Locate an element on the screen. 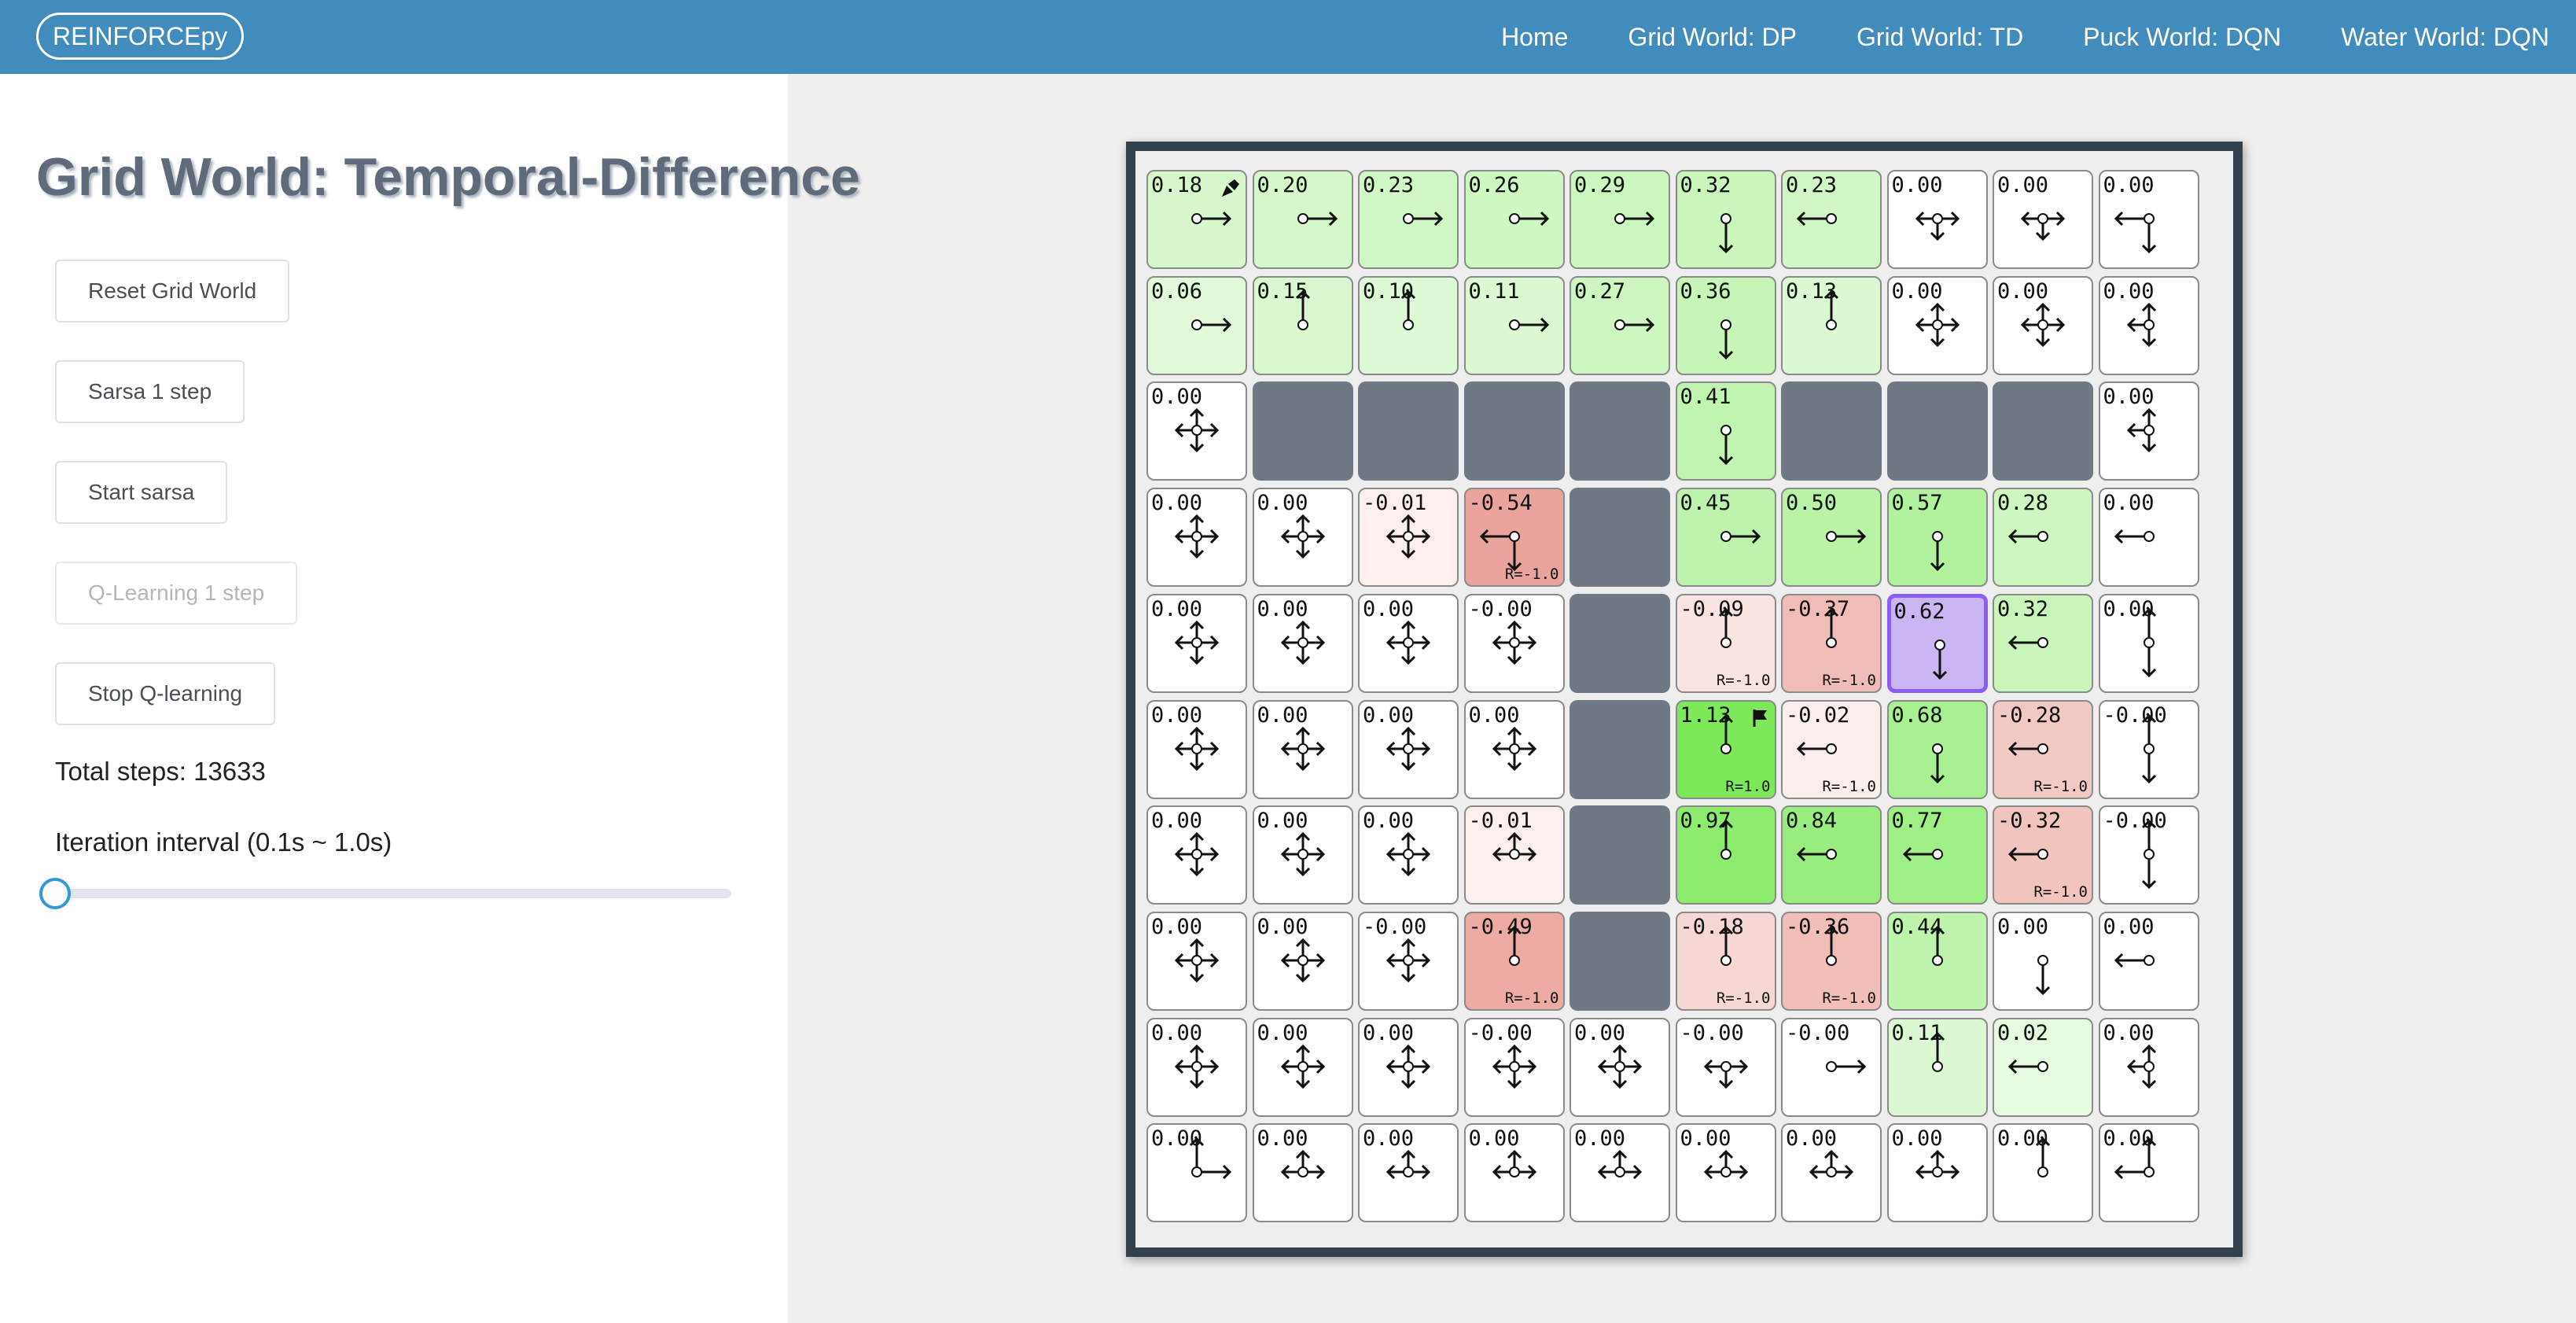 This screenshot has width=2576, height=1323. grid-cell: 0.20 is located at coordinates (1302, 220).